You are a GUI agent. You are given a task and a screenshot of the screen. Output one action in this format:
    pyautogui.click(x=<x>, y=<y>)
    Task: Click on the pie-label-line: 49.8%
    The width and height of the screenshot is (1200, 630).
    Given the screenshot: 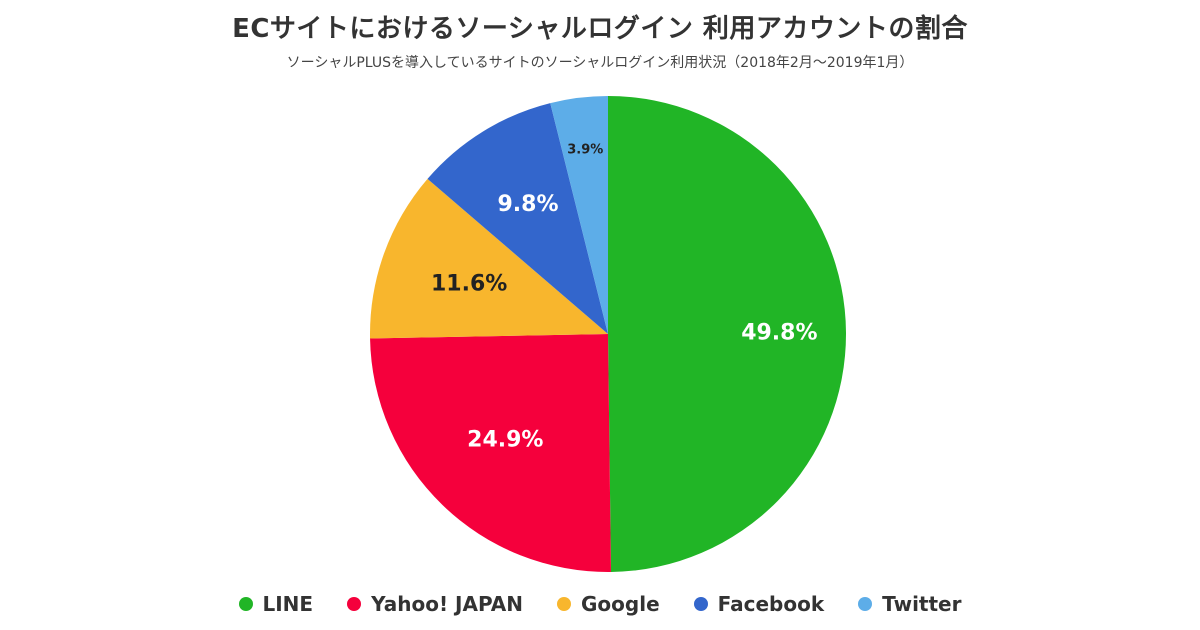 What is the action you would take?
    pyautogui.click(x=779, y=332)
    